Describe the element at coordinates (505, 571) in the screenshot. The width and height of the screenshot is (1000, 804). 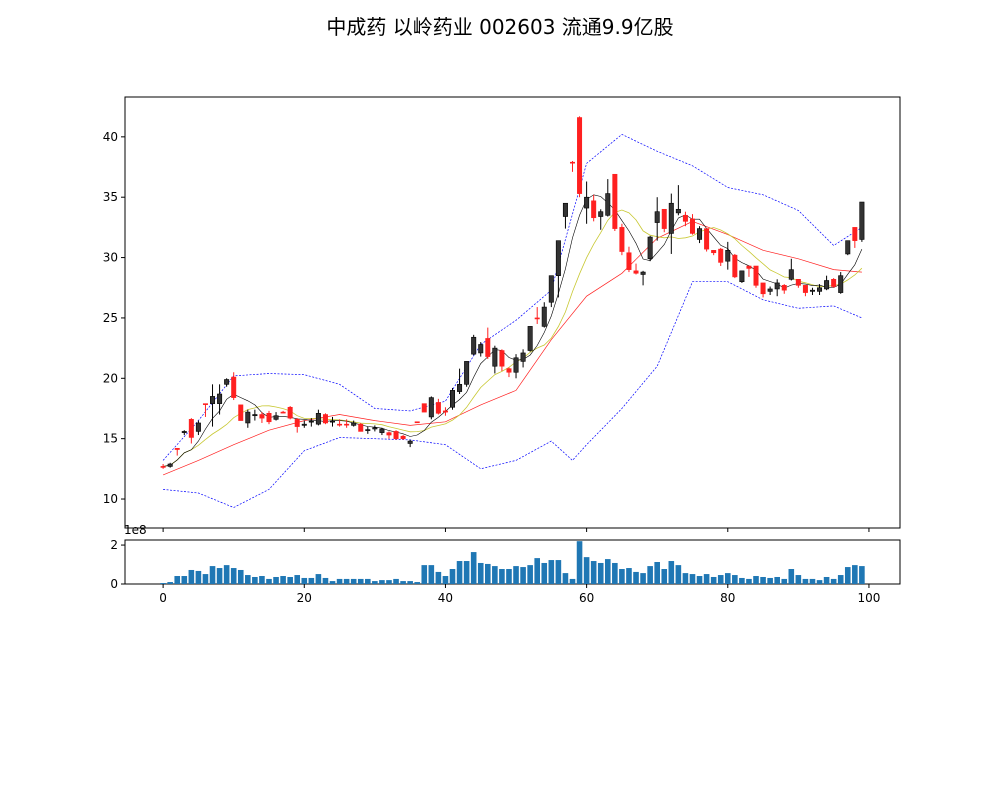
I see `volume-axes: 020 20 40 60 80 100` at that location.